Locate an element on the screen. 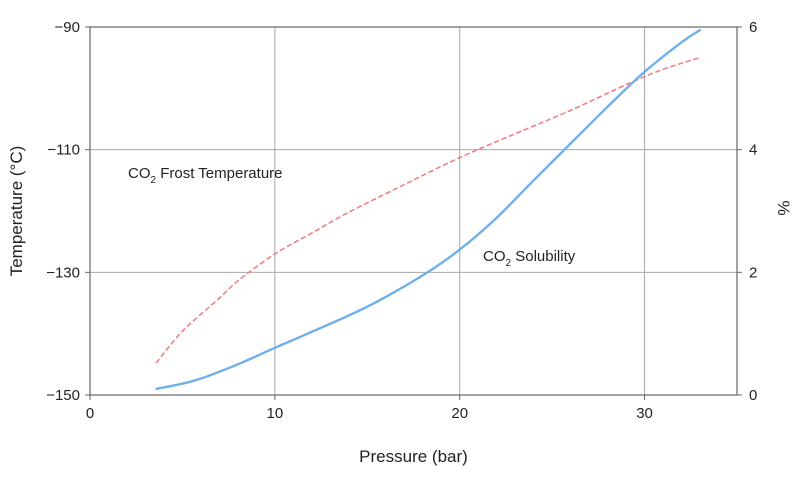 This screenshot has height=481, width=800. y-right-tick-label: 0 is located at coordinates (753, 395).